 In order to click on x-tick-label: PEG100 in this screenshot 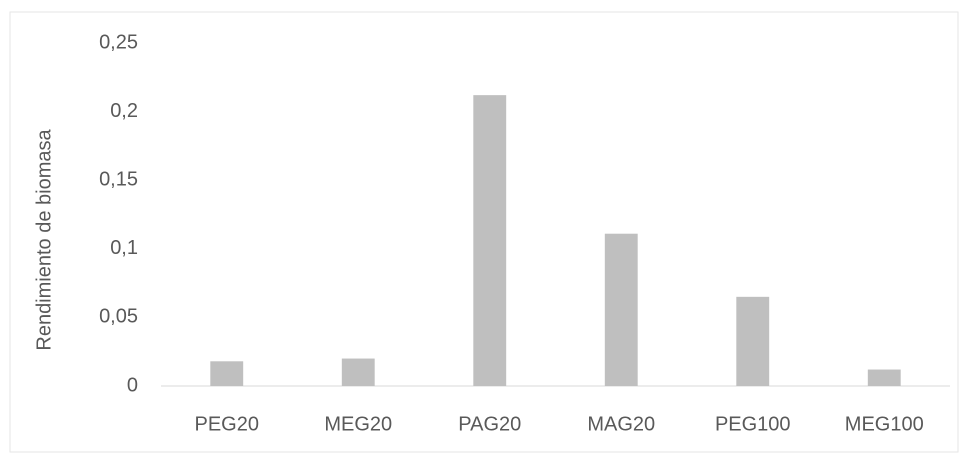, I will do `click(753, 424)`.